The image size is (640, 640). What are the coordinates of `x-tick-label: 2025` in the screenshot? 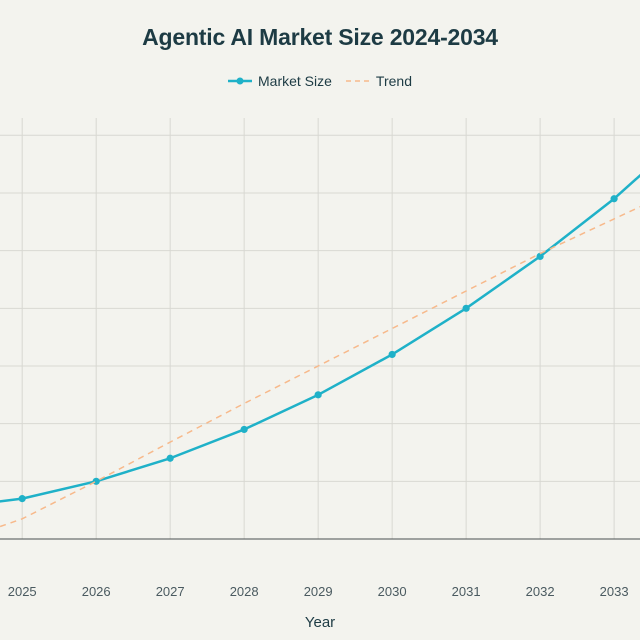 It's located at (22, 591).